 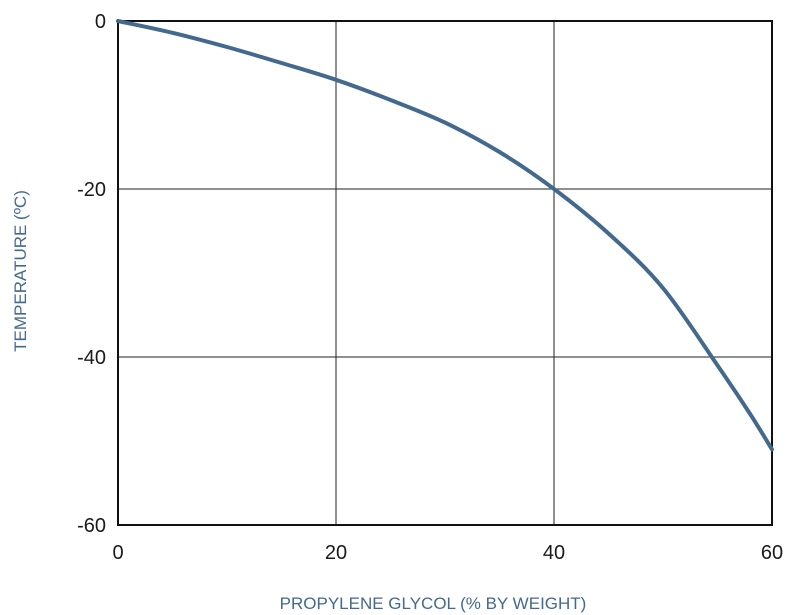 I want to click on y-tick-label-2: -40, so click(x=91, y=358).